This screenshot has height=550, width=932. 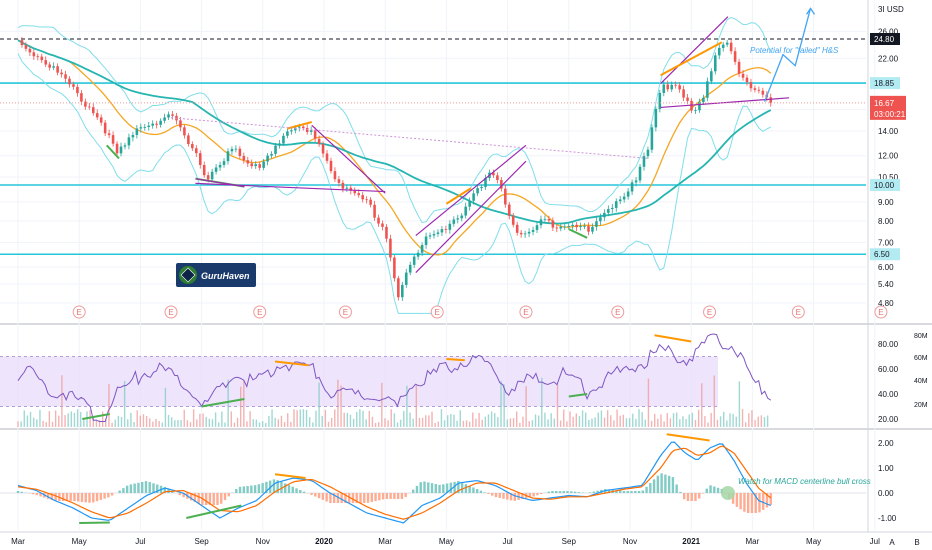 I want to click on macd-axis-tick: -1.00, so click(x=887, y=518).